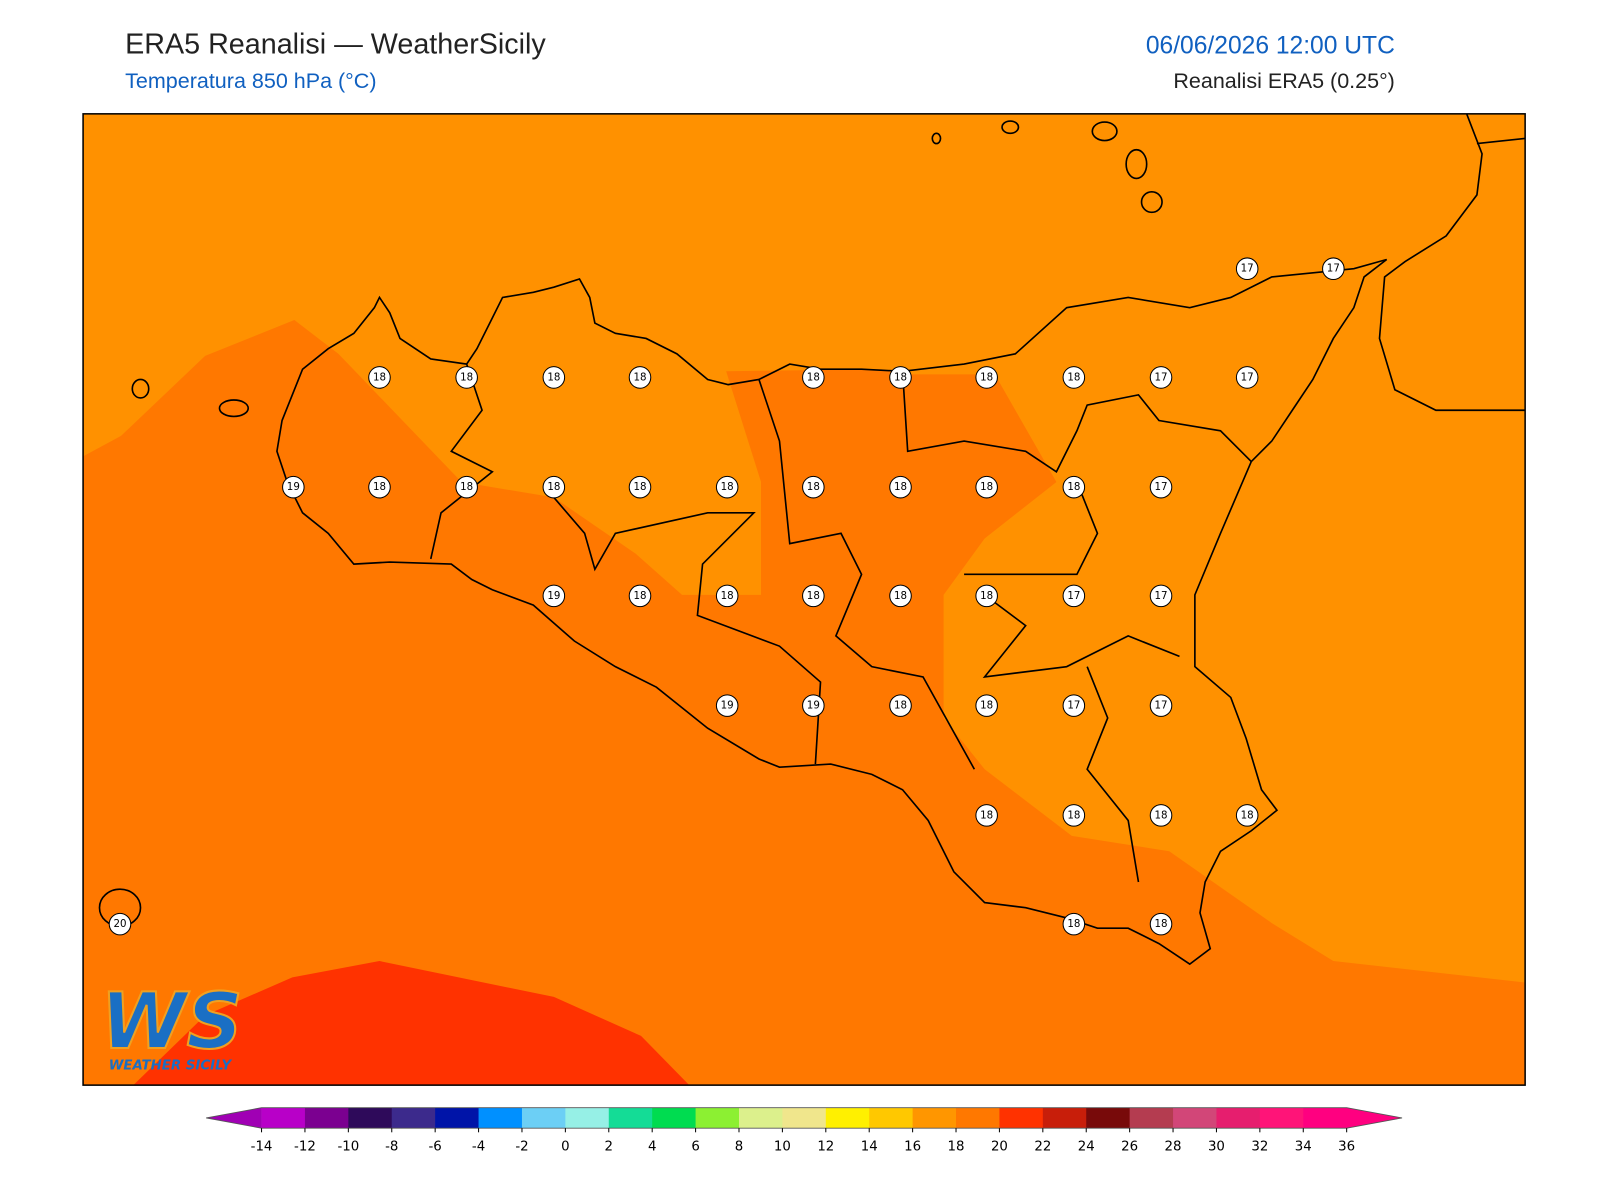 The height and width of the screenshot is (1200, 1600). Describe the element at coordinates (1303, 1147) in the screenshot. I see `colorbar-tick-label: 34` at that location.